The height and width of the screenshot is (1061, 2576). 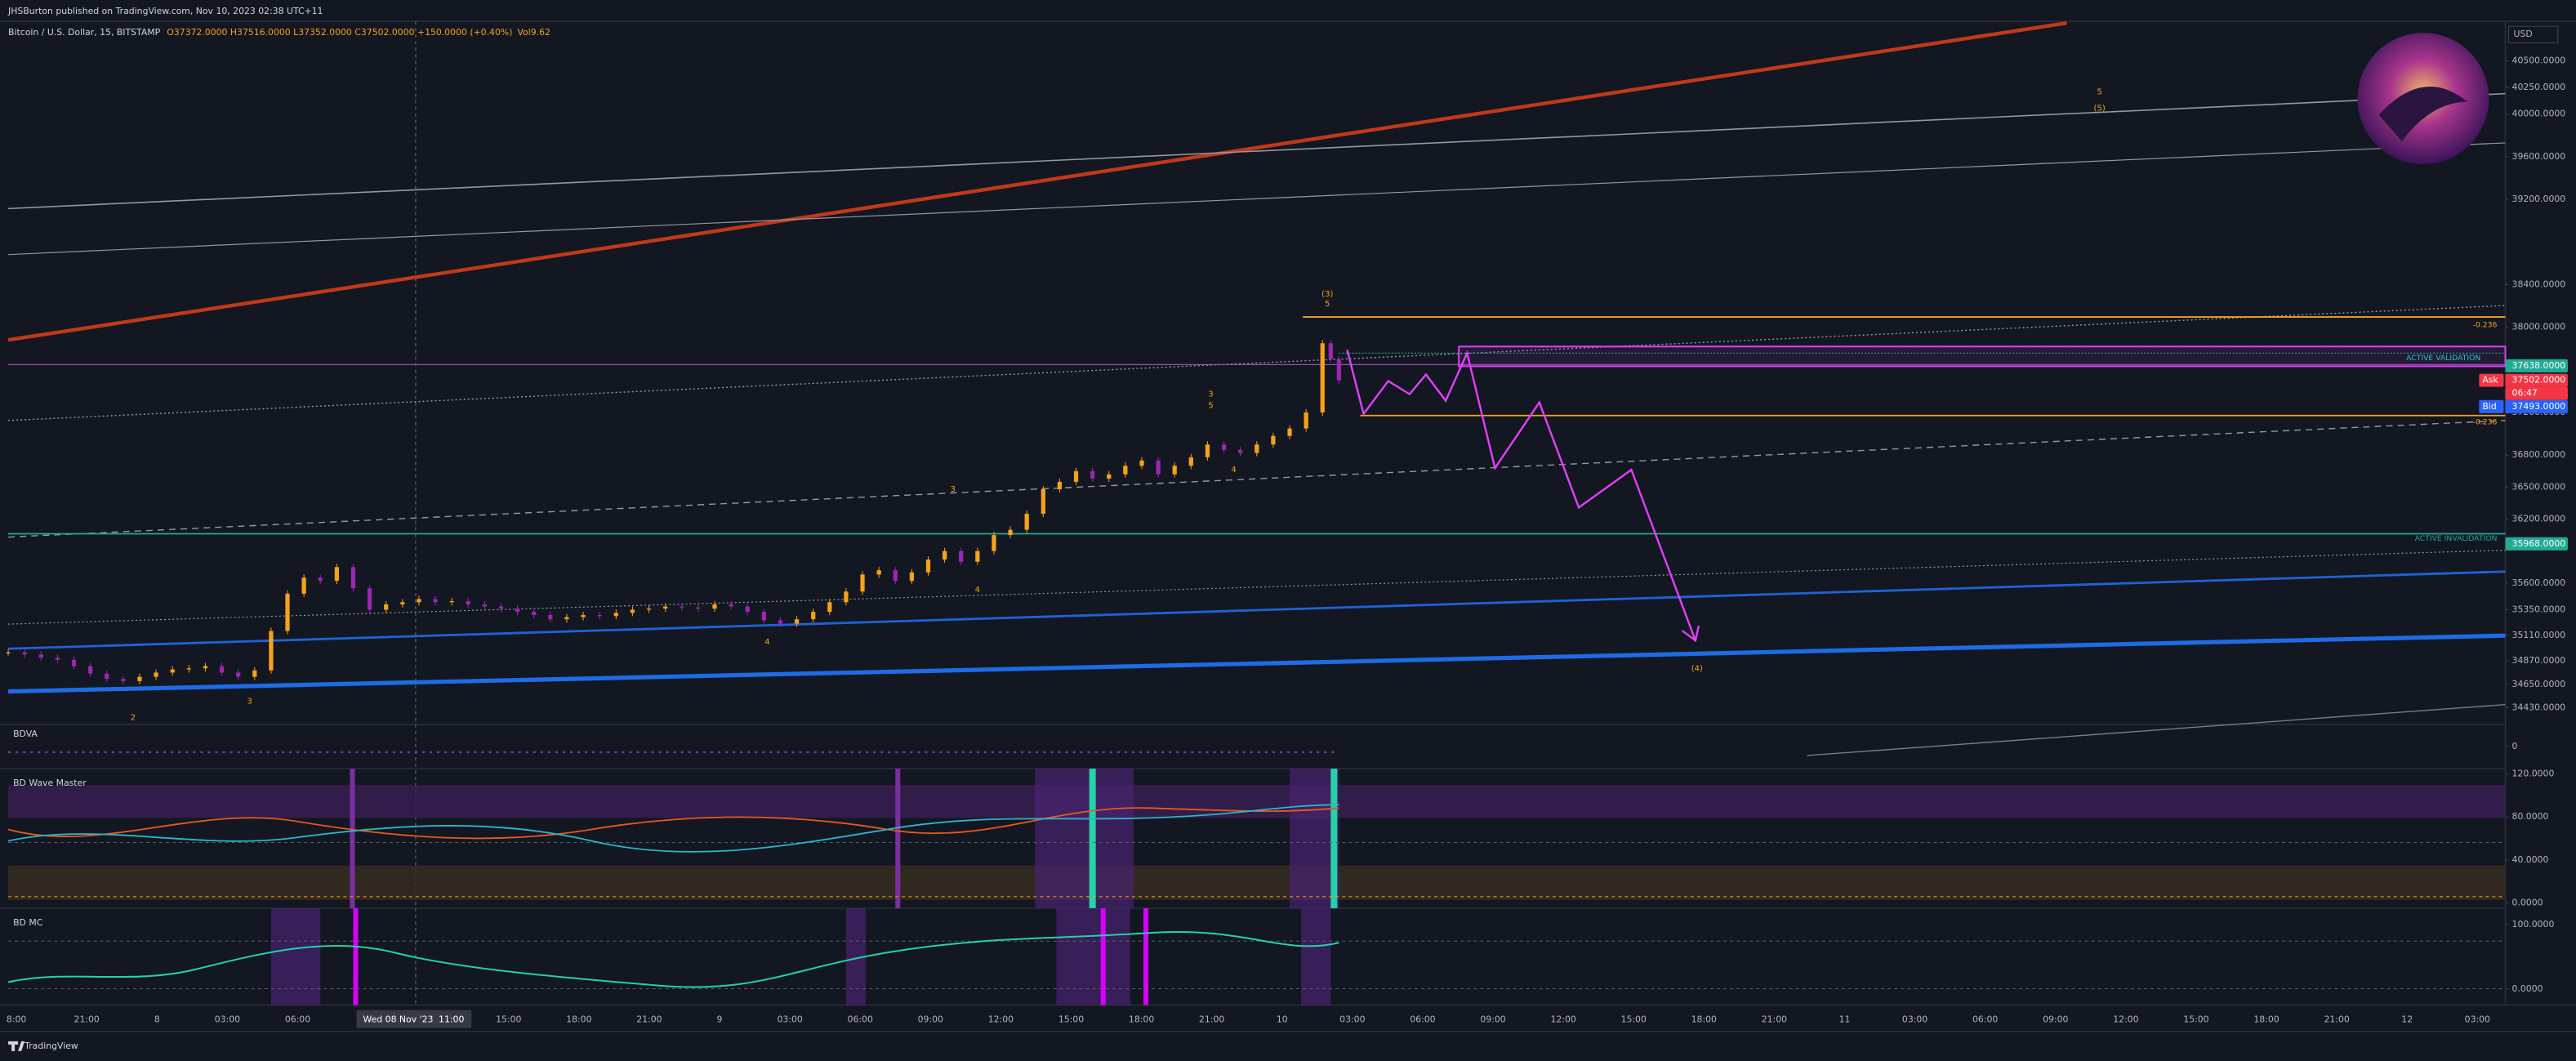 I want to click on price-tag: 37638.0000, so click(x=2536, y=365).